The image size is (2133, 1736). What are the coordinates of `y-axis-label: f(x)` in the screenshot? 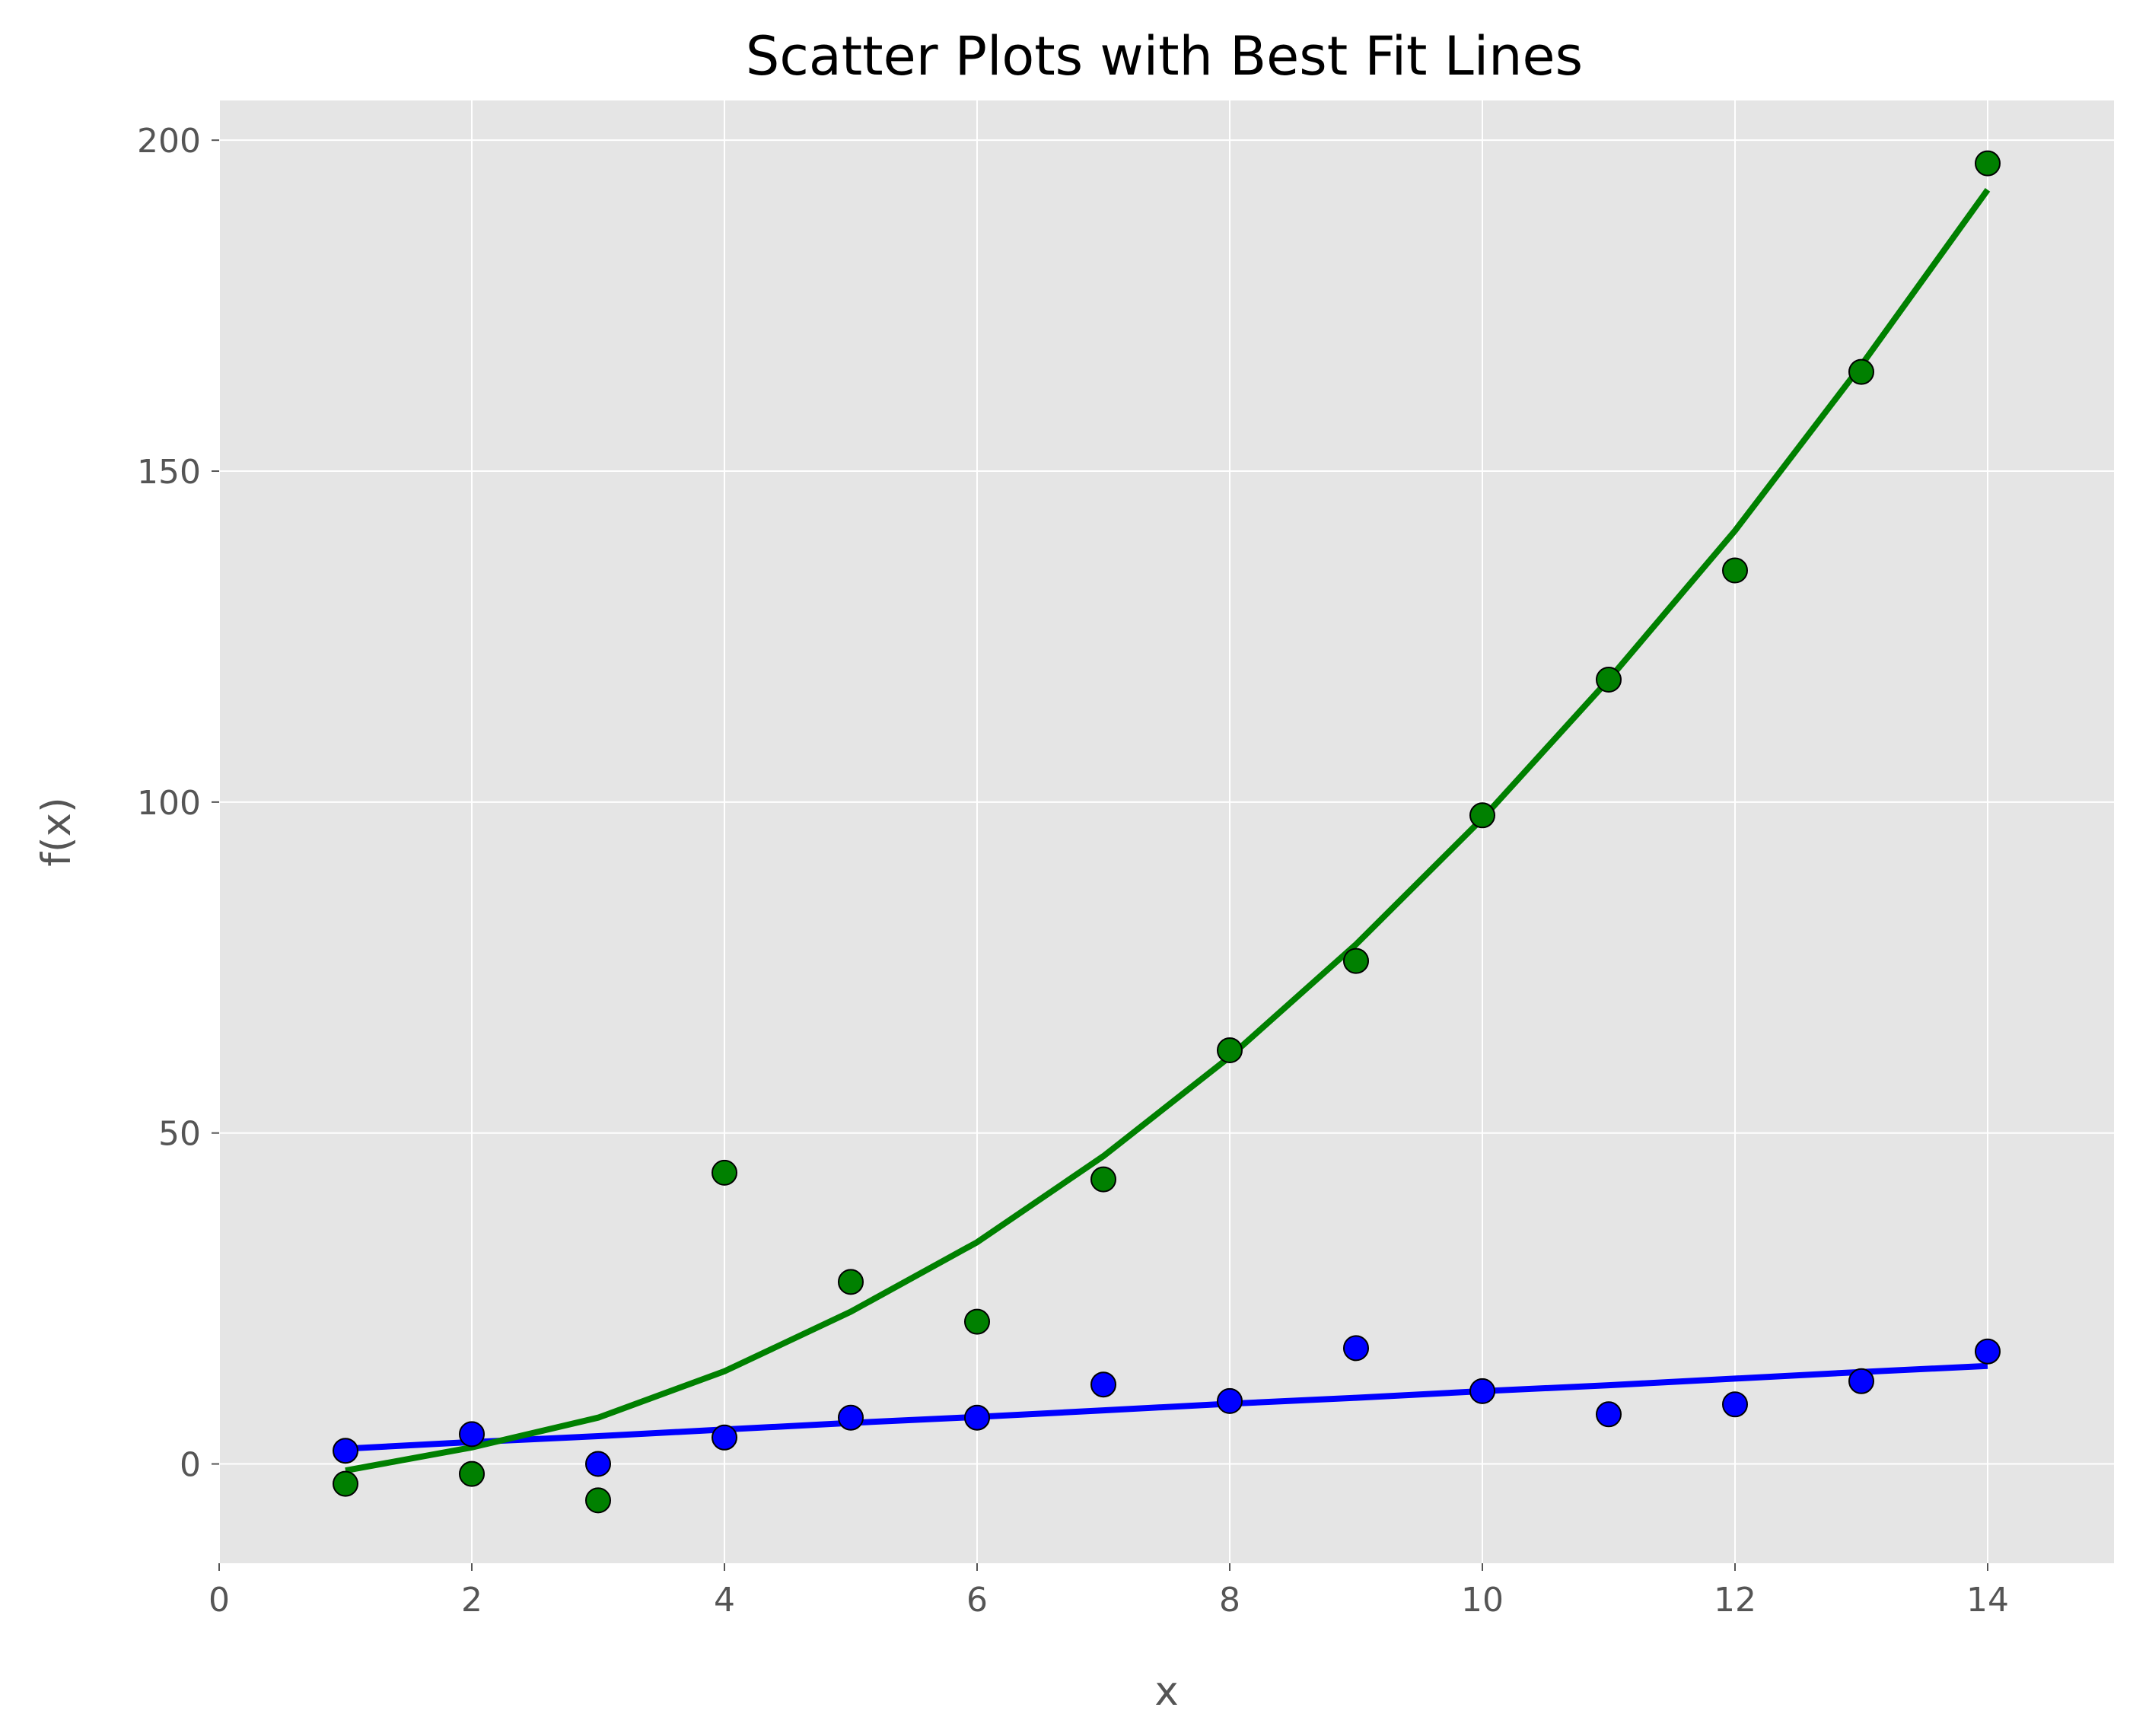 It's located at (56, 831).